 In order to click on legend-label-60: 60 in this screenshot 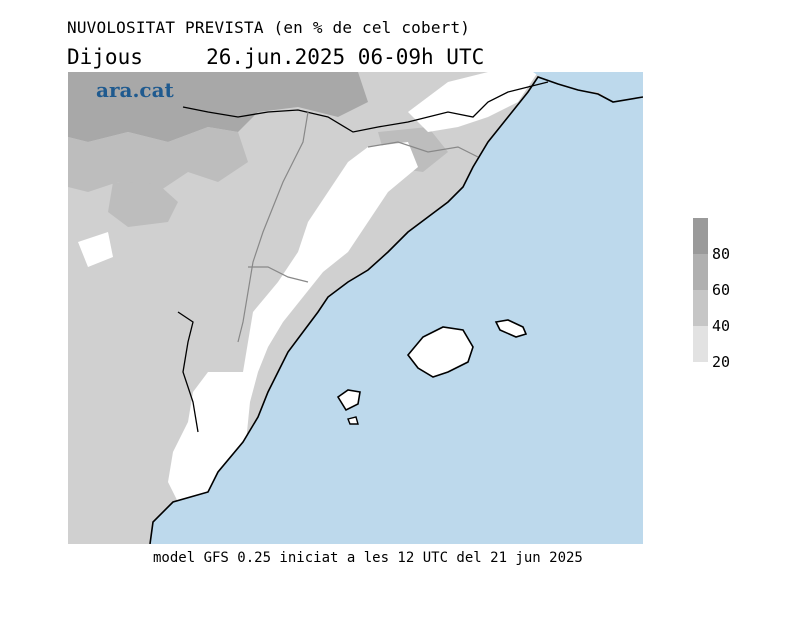, I will do `click(721, 290)`.